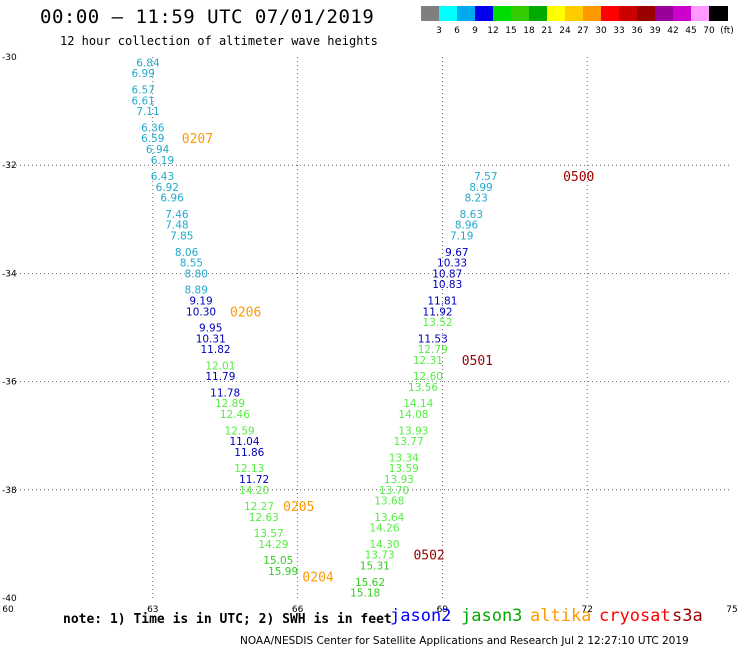  What do you see at coordinates (201, 312) in the screenshot?
I see `wave-height-label: 10.30` at bounding box center [201, 312].